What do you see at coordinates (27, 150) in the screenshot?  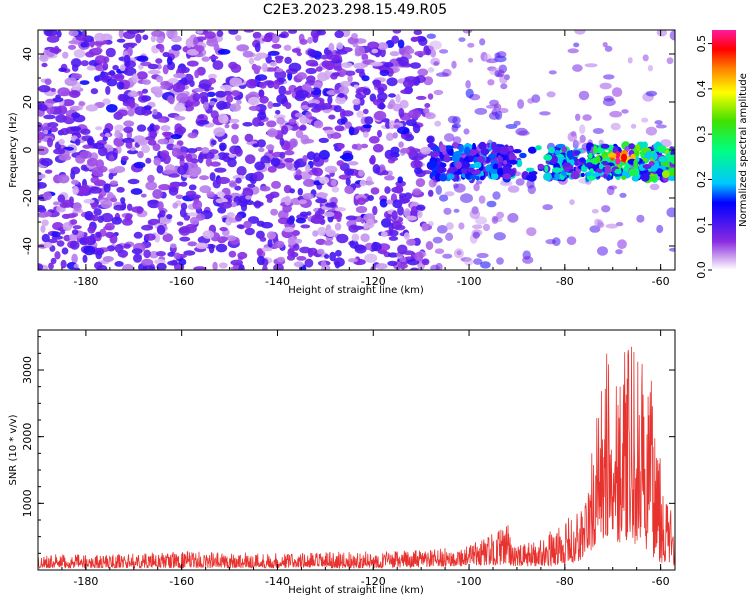 I see `y-tick-label: 0` at bounding box center [27, 150].